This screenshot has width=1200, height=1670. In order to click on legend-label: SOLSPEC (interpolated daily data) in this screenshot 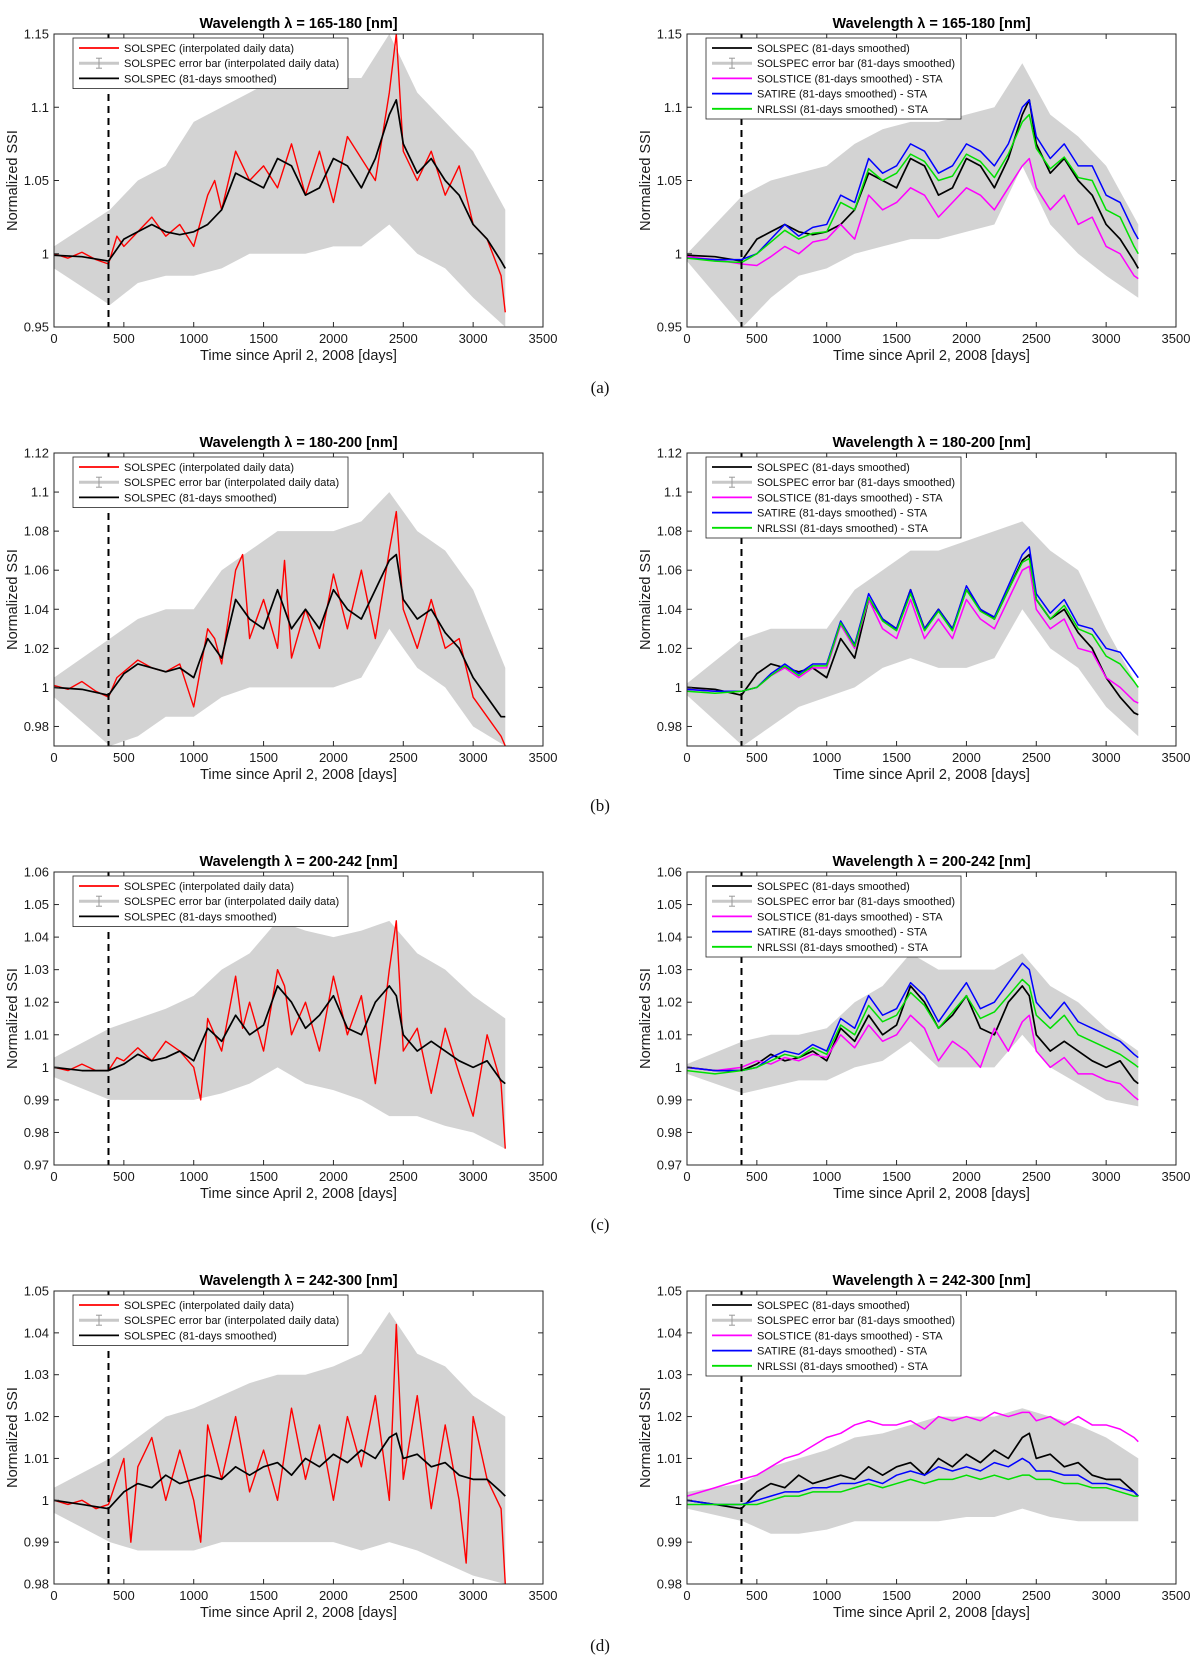, I will do `click(209, 49)`.